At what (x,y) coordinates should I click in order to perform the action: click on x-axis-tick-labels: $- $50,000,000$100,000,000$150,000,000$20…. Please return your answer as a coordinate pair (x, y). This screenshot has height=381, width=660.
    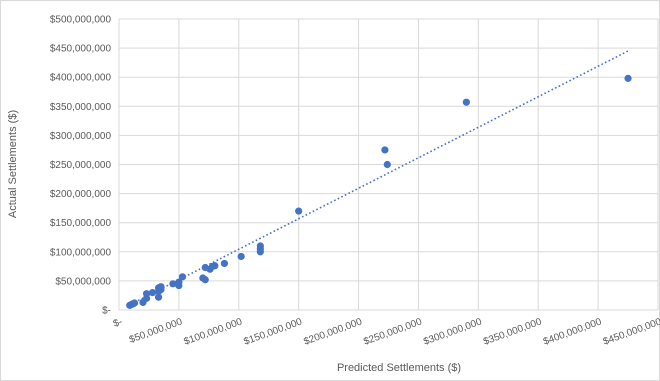
    Looking at the image, I should click on (386, 331).